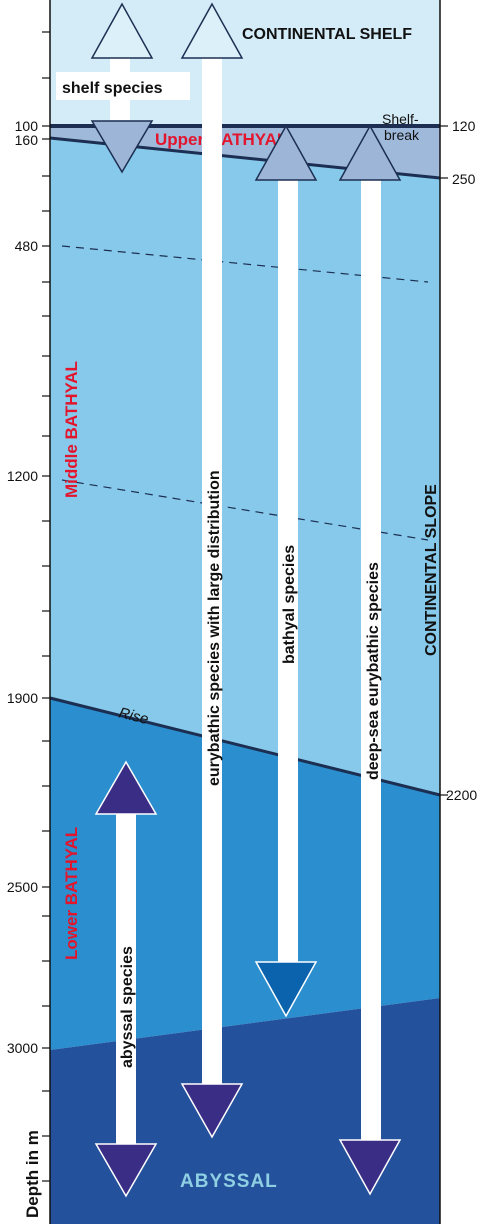 The width and height of the screenshot is (480, 1229). Describe the element at coordinates (461, 795) in the screenshot. I see `right-tick-label-2200: 2200` at that location.